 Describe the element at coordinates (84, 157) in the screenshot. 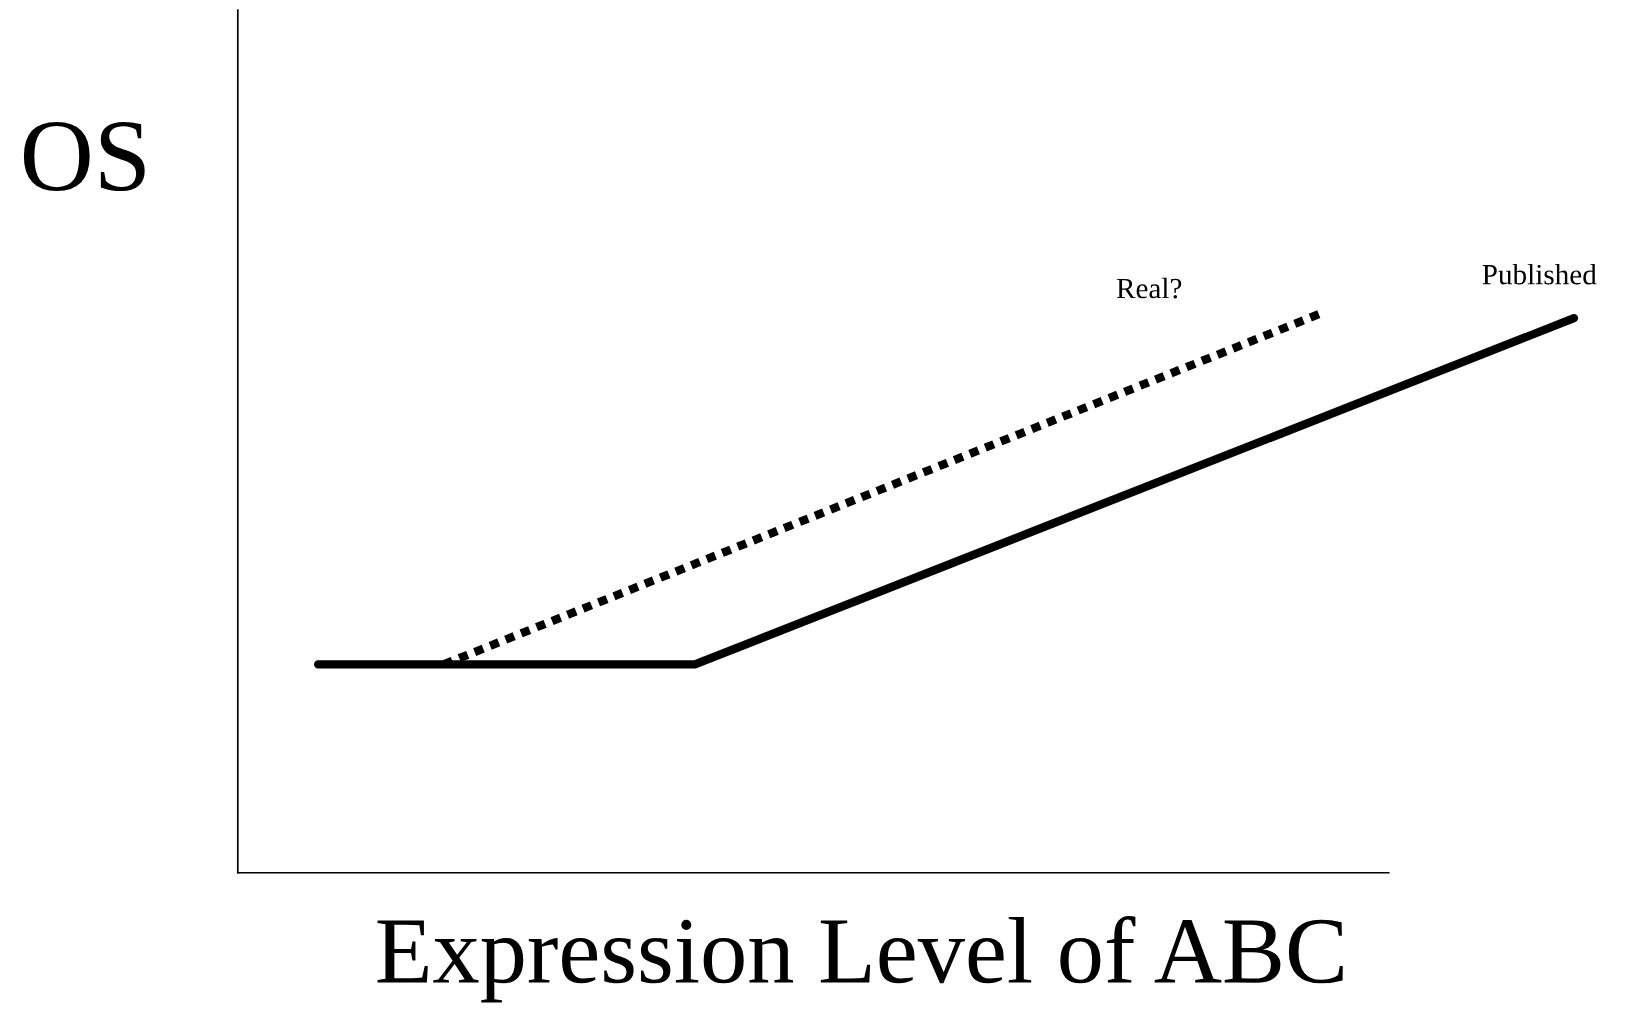

I see `y-axis-title: OS` at that location.